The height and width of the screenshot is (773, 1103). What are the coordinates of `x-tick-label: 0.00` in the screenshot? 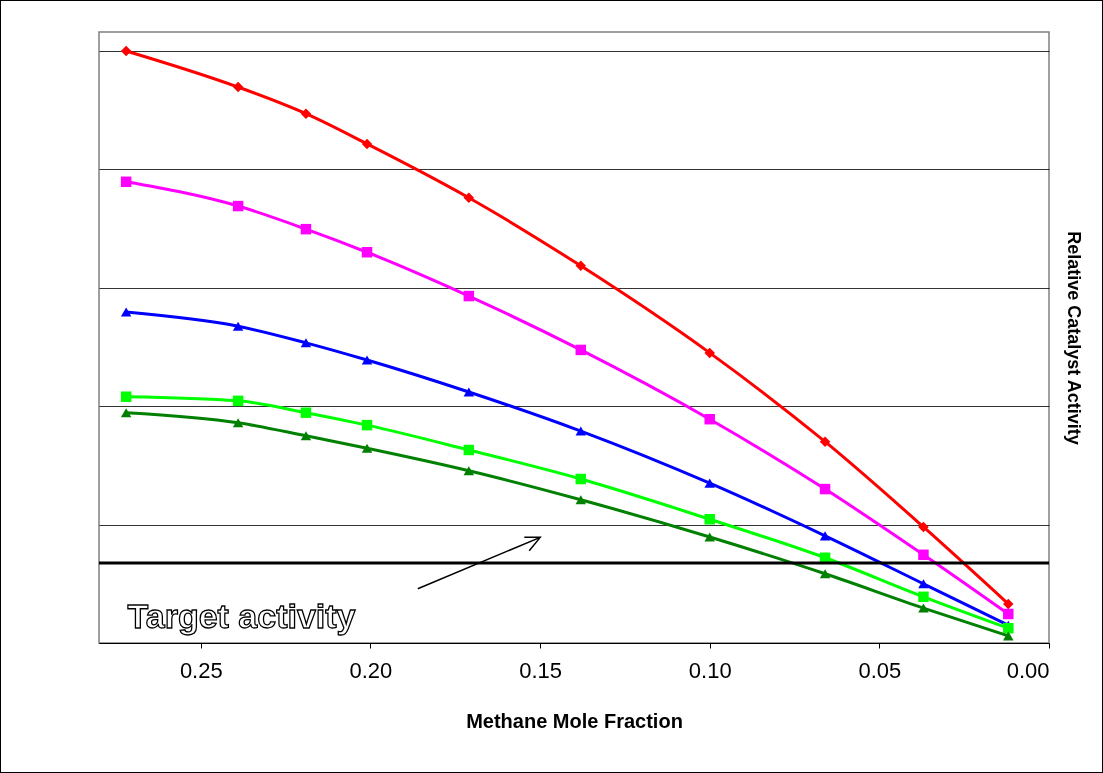 It's located at (1028, 670).